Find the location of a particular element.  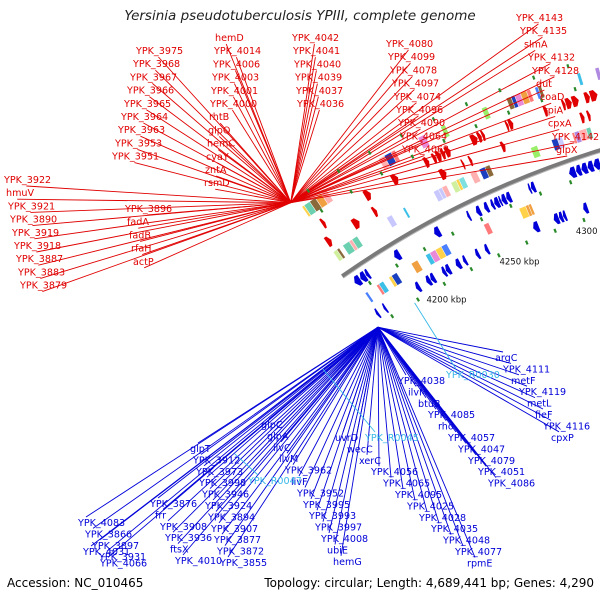

forward-gene-label: cyaY is located at coordinates (217, 157).